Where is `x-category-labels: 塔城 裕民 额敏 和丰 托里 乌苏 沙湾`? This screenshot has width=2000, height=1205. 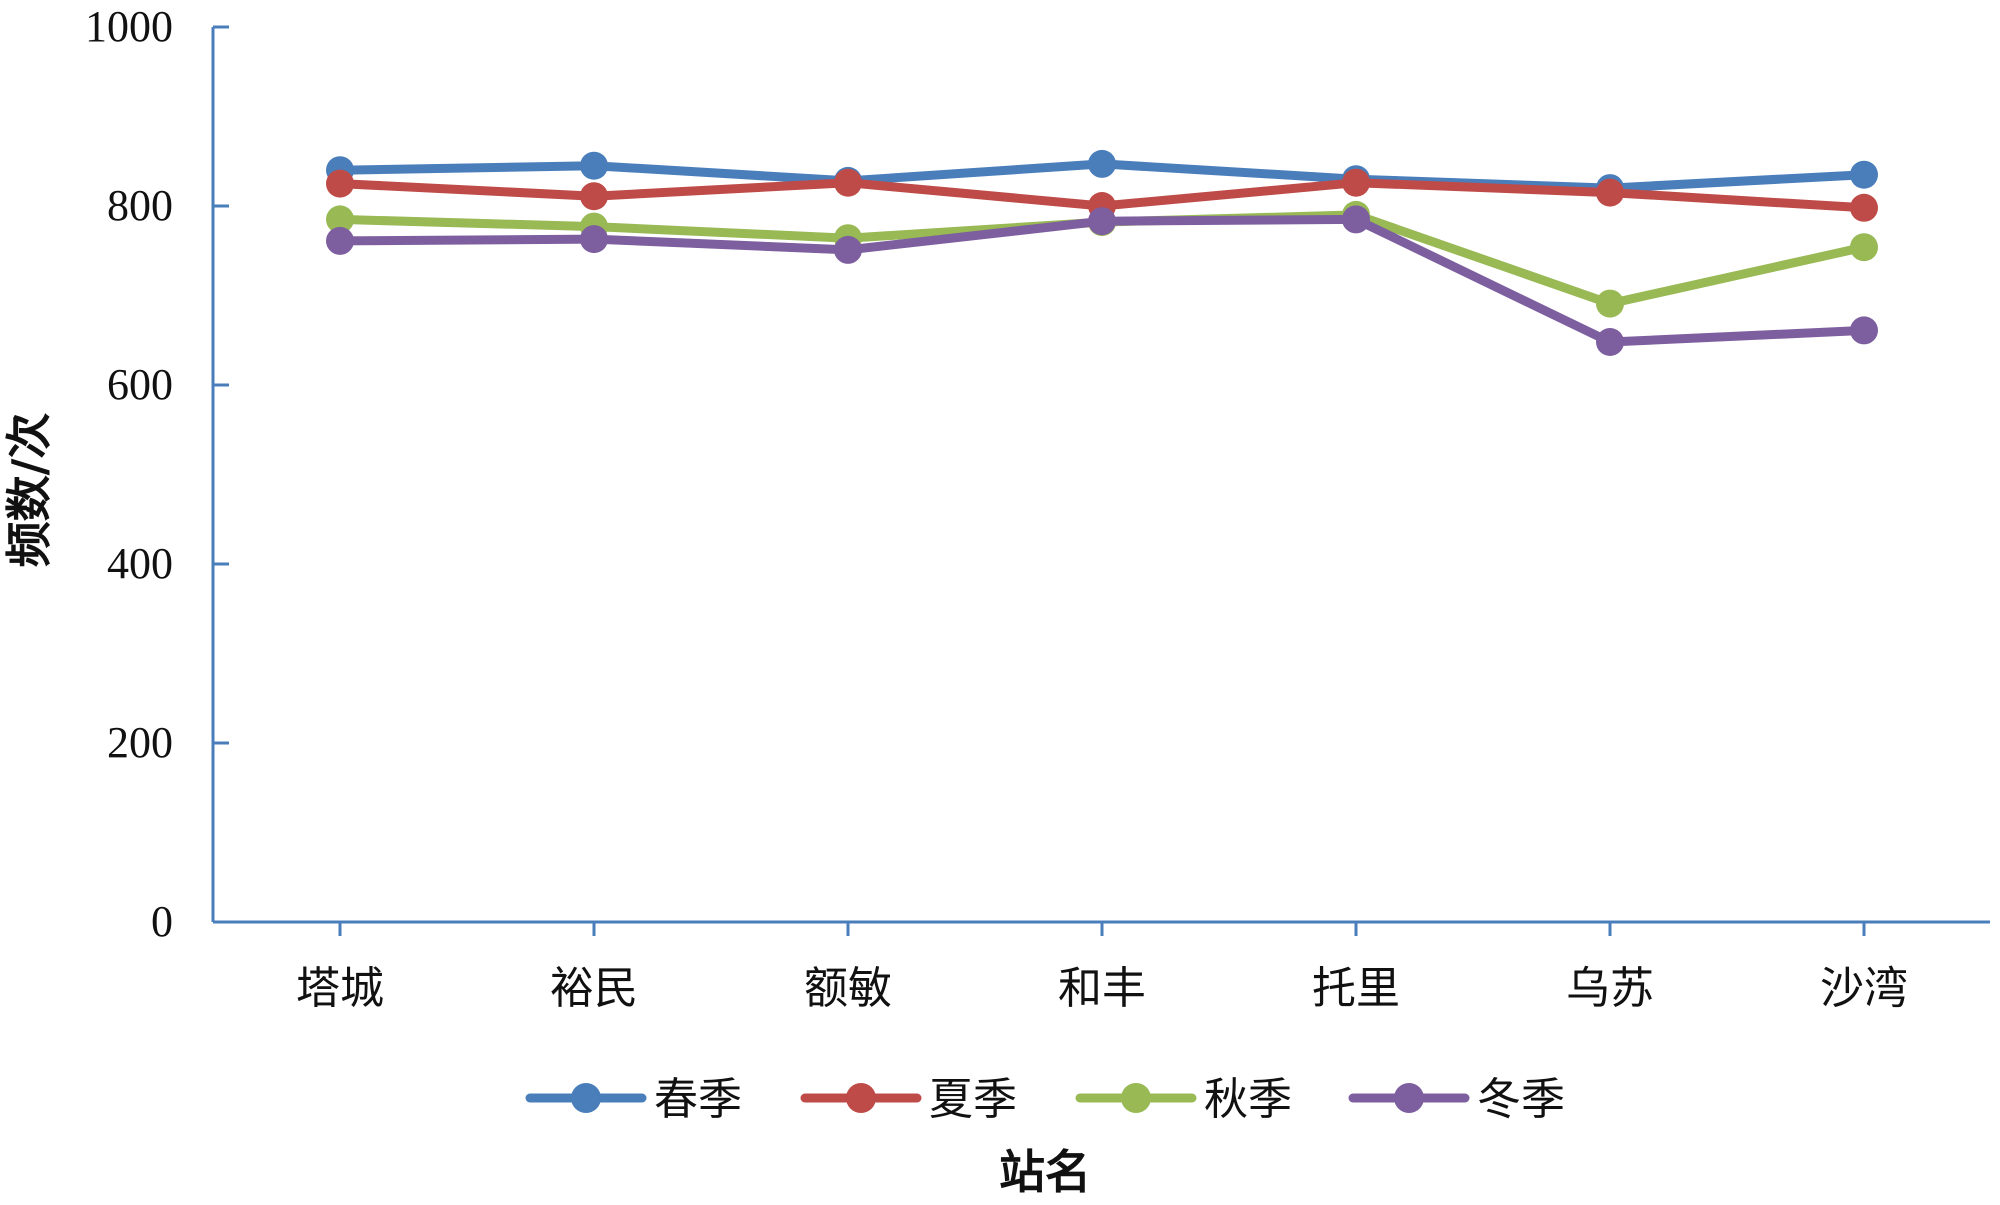
x-category-labels: 塔城 裕民 额敏 和丰 托里 乌苏 沙湾 is located at coordinates (1102, 988).